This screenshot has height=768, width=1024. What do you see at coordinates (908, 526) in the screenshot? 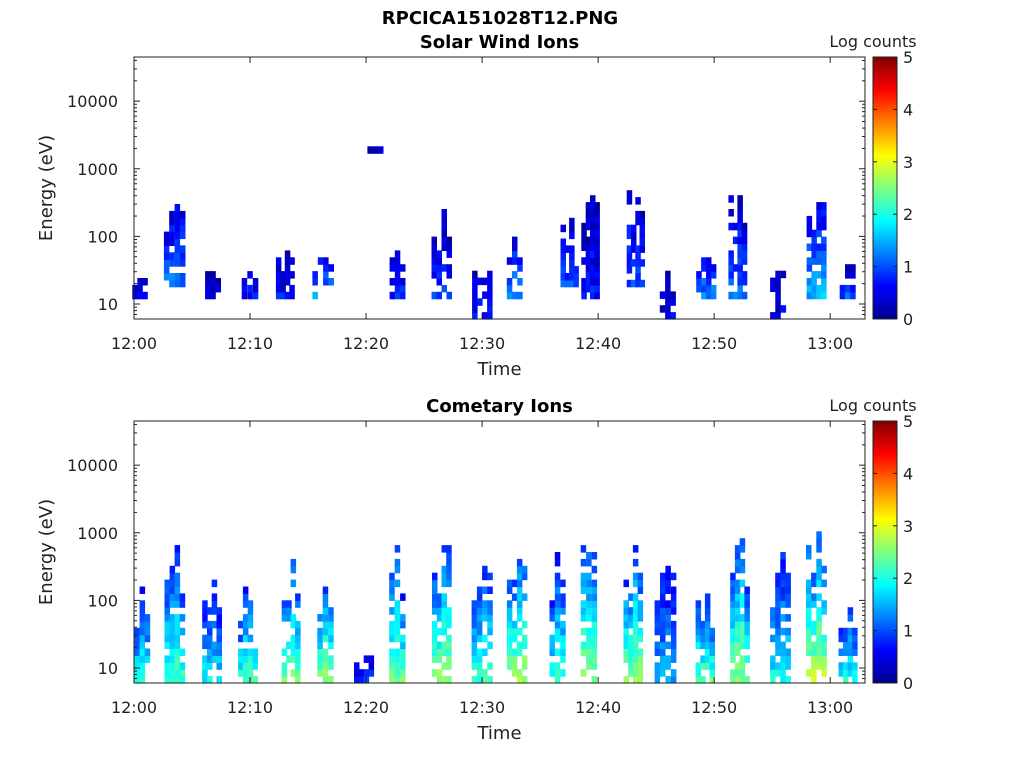
I see `colorbar-tick-label: 3` at bounding box center [908, 526].